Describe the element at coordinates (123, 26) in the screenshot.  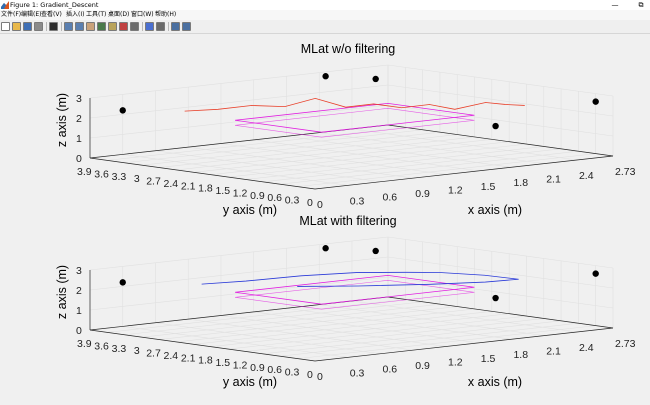
I see `brush-icon` at that location.